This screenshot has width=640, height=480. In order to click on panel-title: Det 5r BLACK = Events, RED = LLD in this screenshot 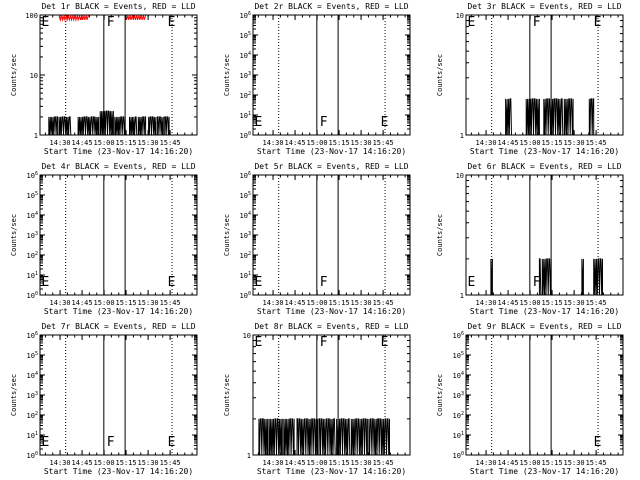, I will do `click(331, 166)`.